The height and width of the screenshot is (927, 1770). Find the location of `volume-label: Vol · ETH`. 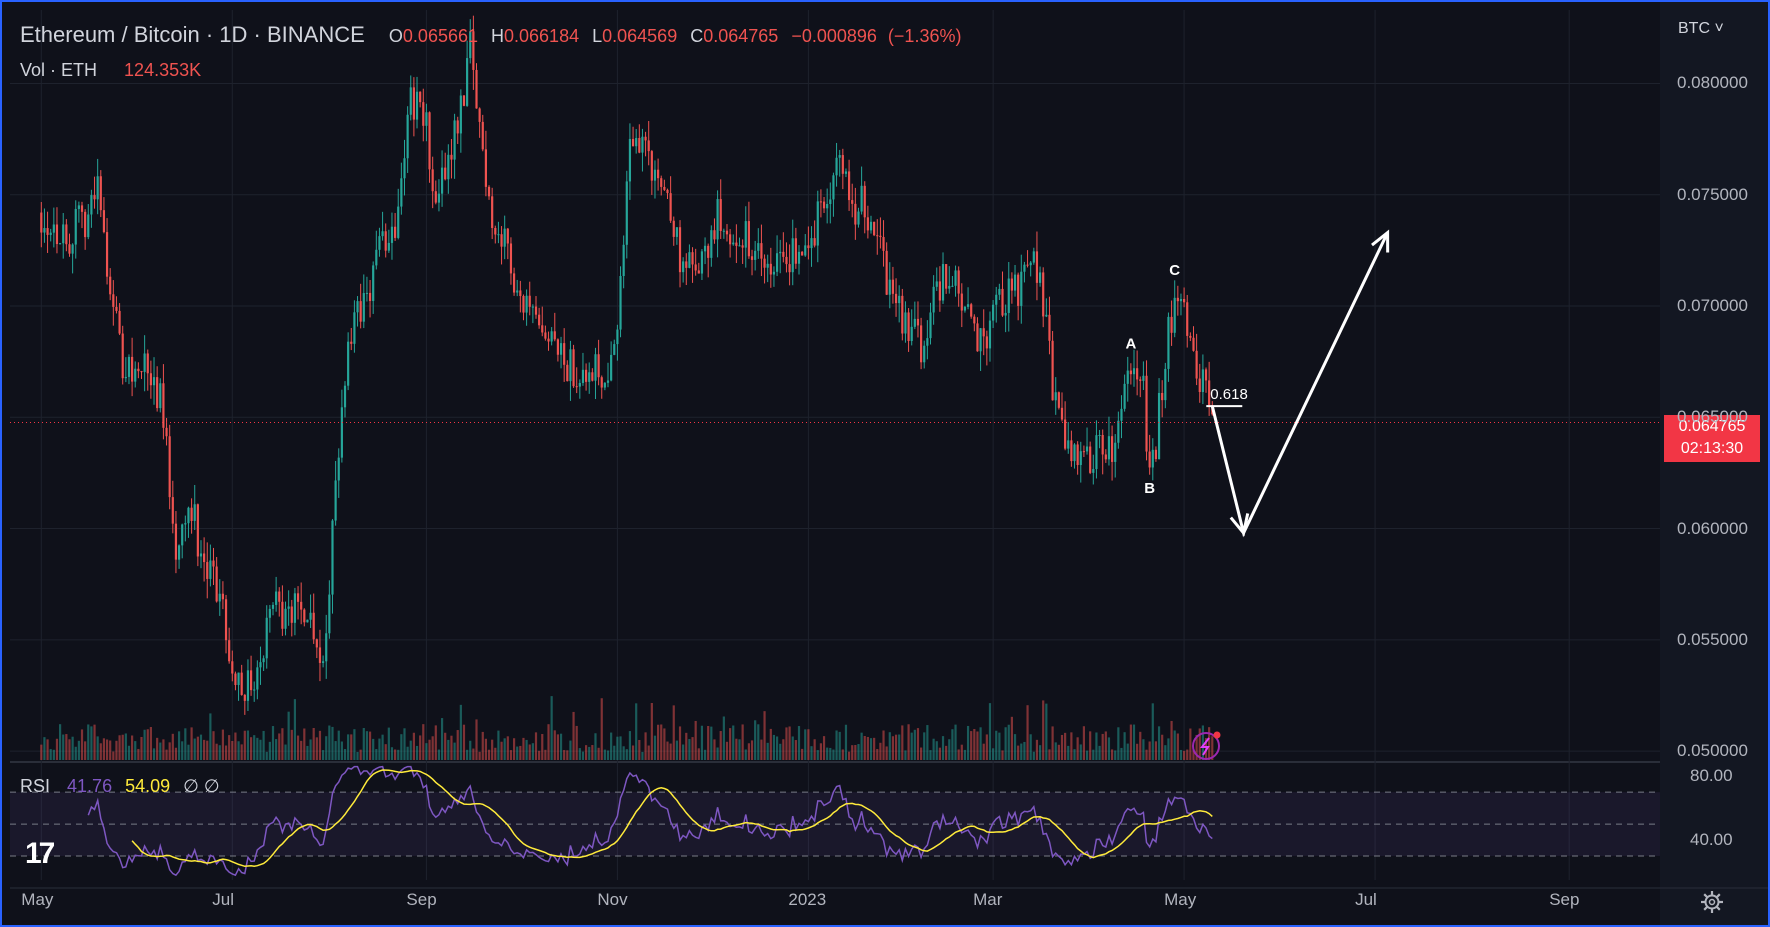

volume-label: Vol · ETH is located at coordinates (59, 70).